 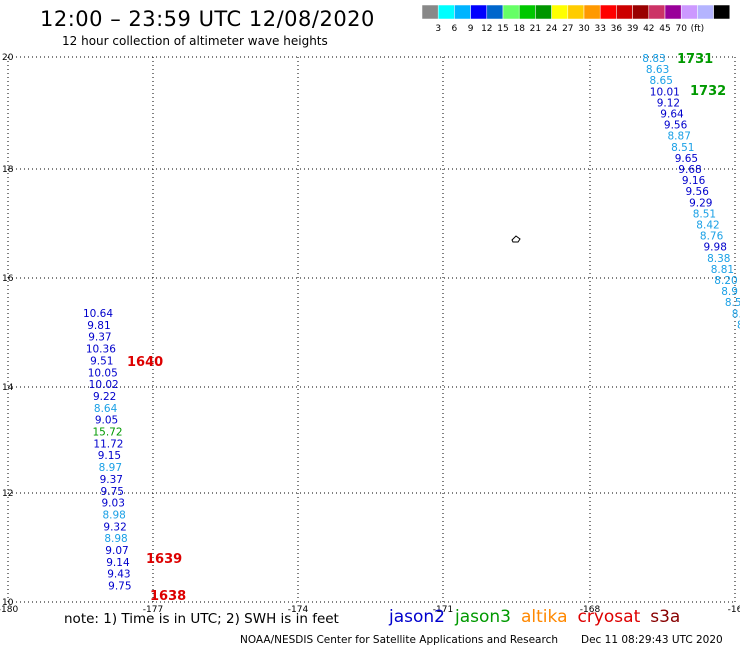 What do you see at coordinates (516, 239) in the screenshot?
I see `island-marker` at bounding box center [516, 239].